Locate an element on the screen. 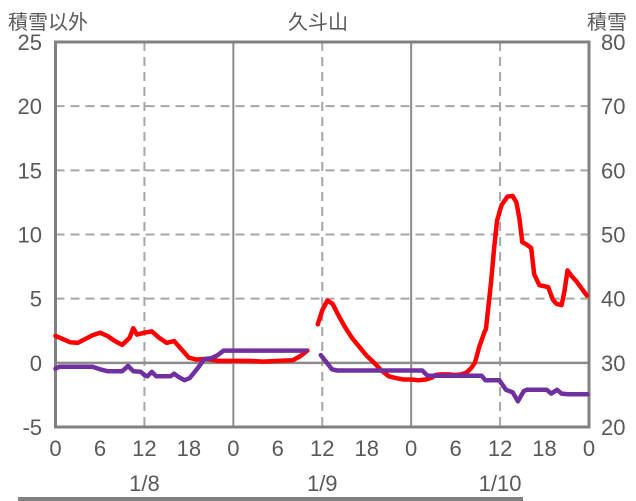  right-axis-tick-label: 50 is located at coordinates (613, 235).